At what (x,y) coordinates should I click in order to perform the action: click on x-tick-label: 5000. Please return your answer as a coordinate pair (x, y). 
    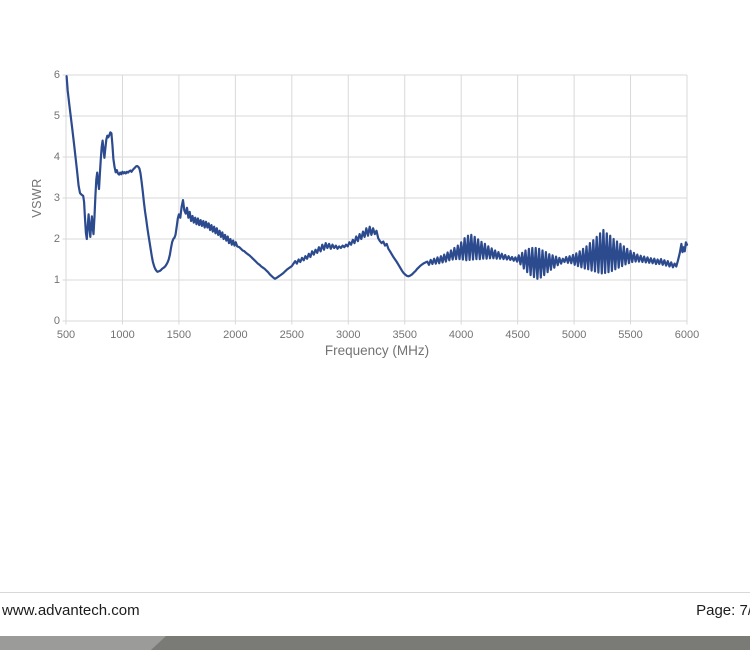
    Looking at the image, I should click on (574, 335).